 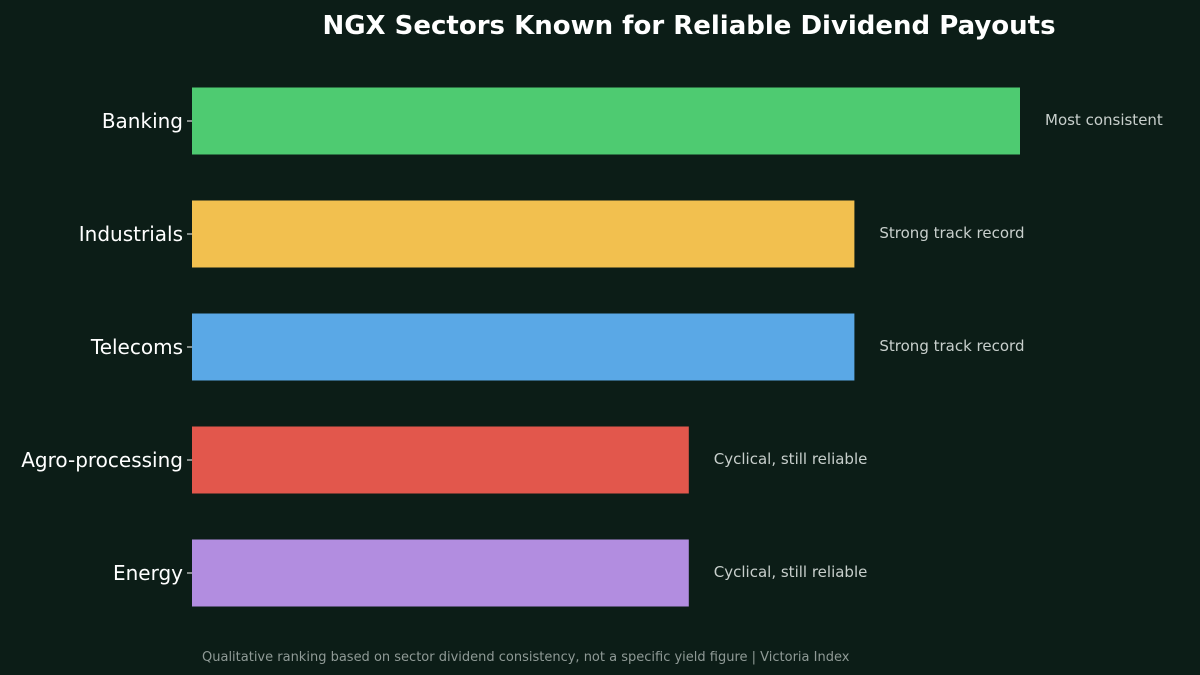 What do you see at coordinates (523, 234) in the screenshot?
I see `bar-industrials` at bounding box center [523, 234].